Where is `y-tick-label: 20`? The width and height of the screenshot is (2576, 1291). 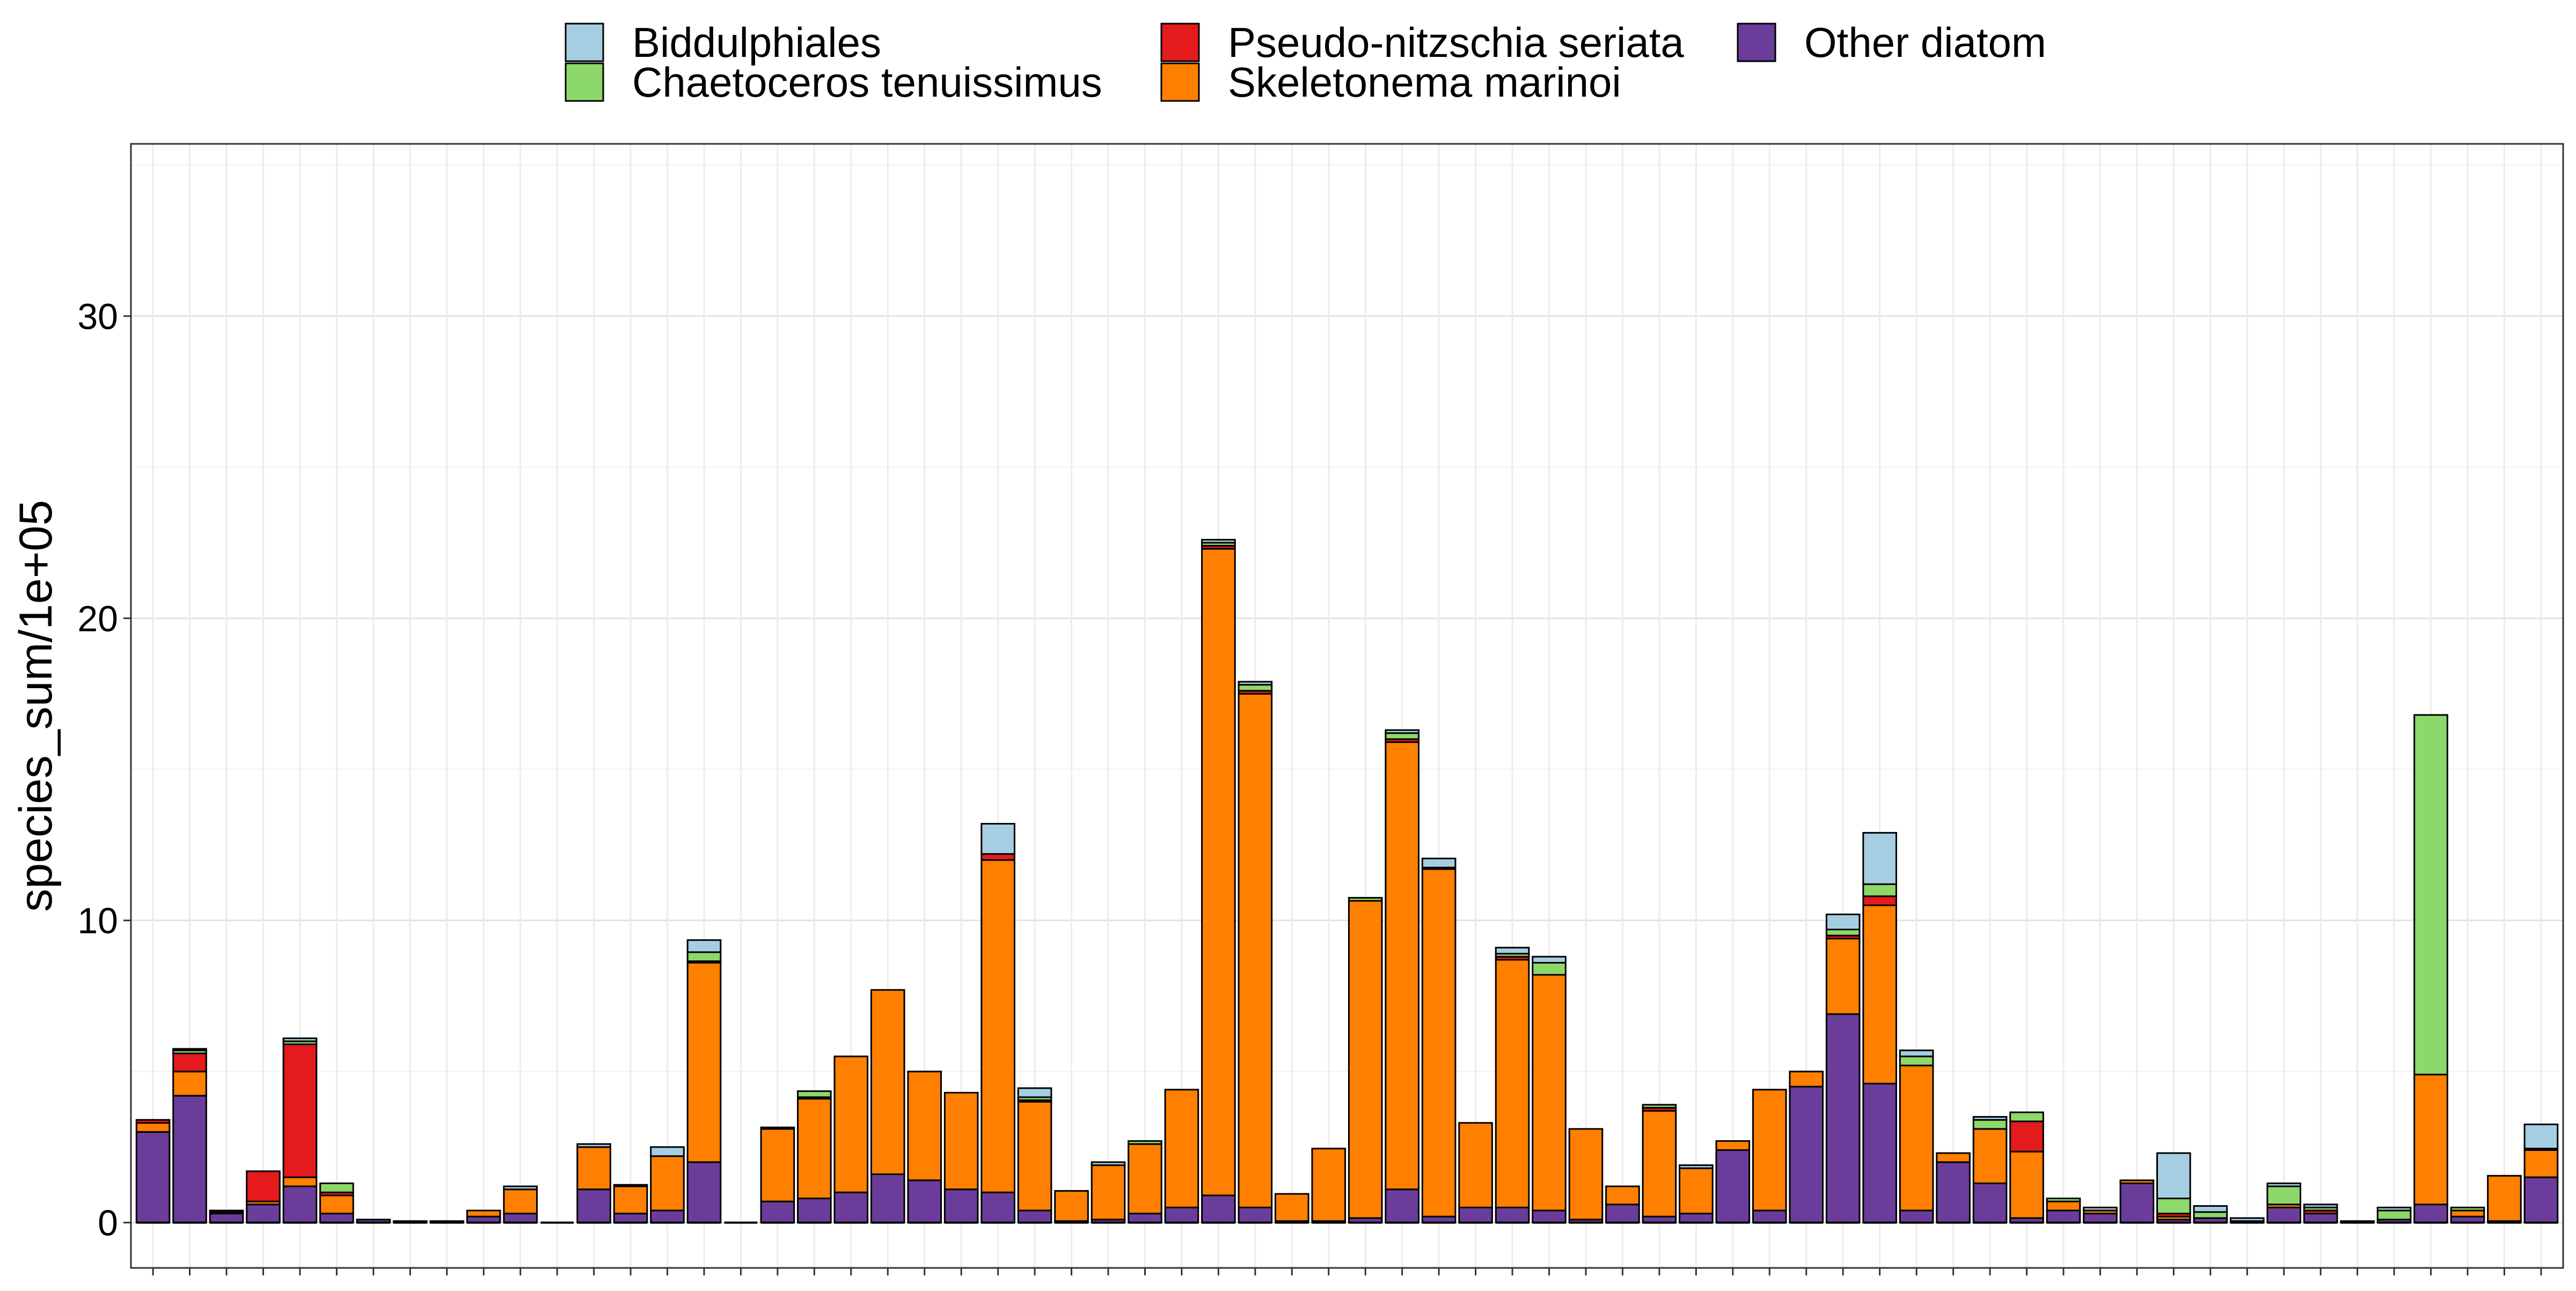
y-tick-label: 20 is located at coordinates (97, 619).